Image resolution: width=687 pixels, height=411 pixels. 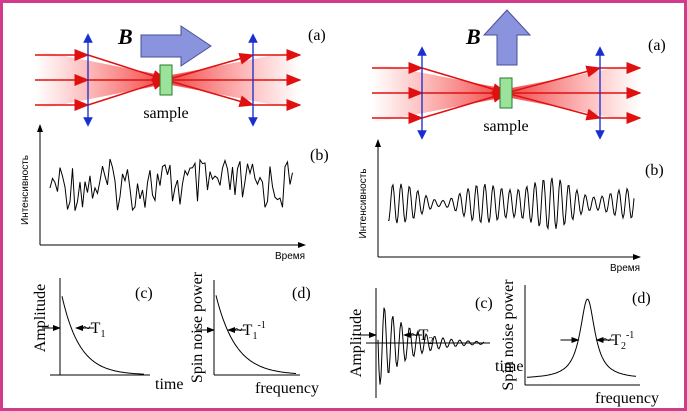 I want to click on width-label: ~T2-1, so click(x=619, y=341).